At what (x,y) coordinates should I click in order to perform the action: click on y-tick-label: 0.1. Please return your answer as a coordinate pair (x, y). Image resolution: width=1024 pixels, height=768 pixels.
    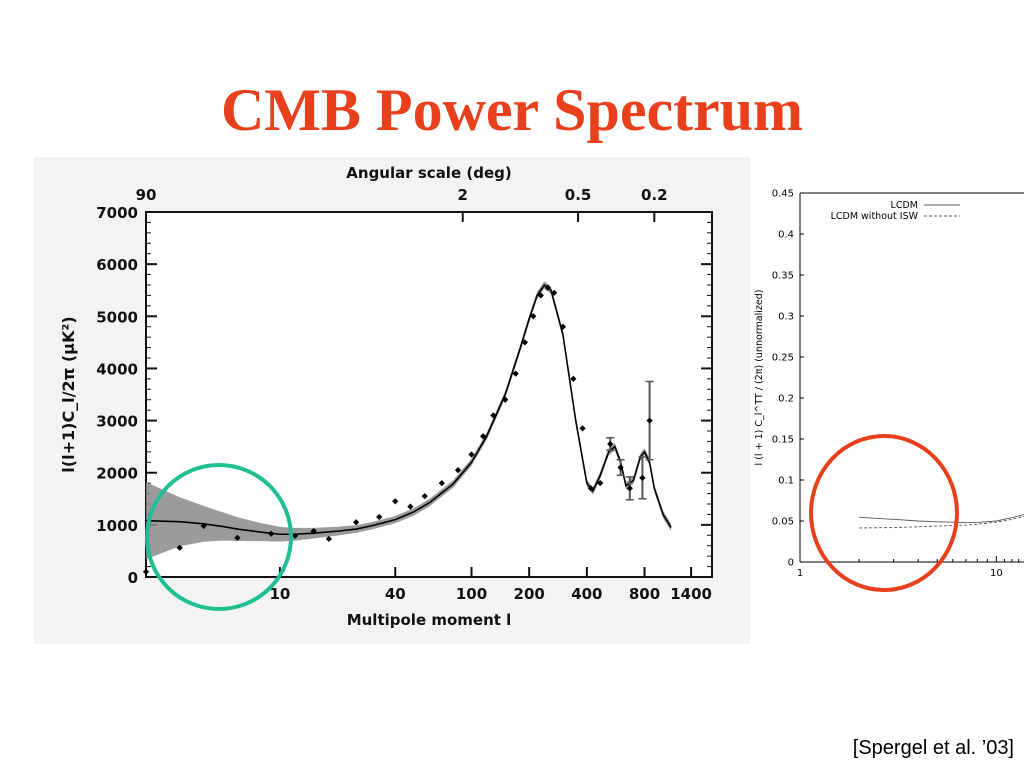
    Looking at the image, I should click on (786, 481).